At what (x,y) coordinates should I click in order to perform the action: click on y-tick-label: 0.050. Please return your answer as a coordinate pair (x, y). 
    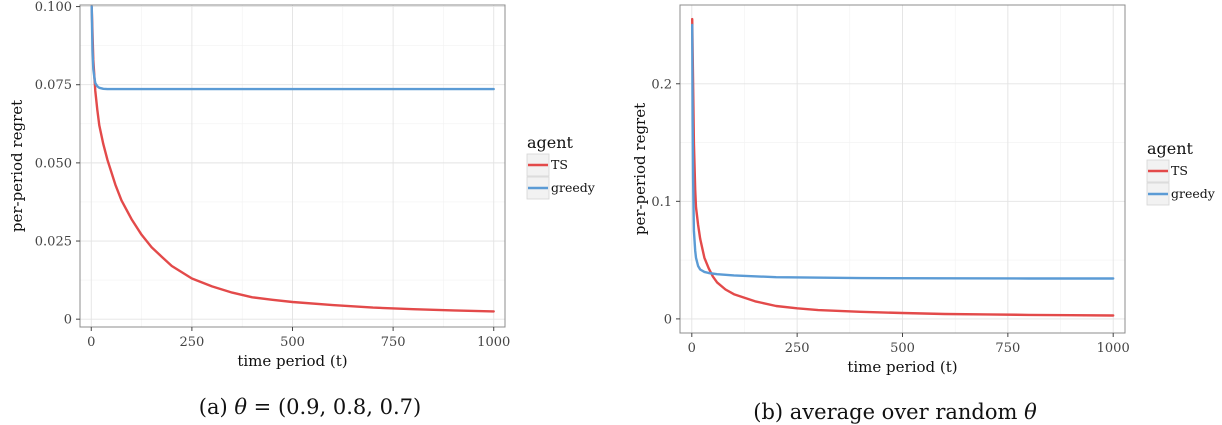
    Looking at the image, I should click on (53, 163).